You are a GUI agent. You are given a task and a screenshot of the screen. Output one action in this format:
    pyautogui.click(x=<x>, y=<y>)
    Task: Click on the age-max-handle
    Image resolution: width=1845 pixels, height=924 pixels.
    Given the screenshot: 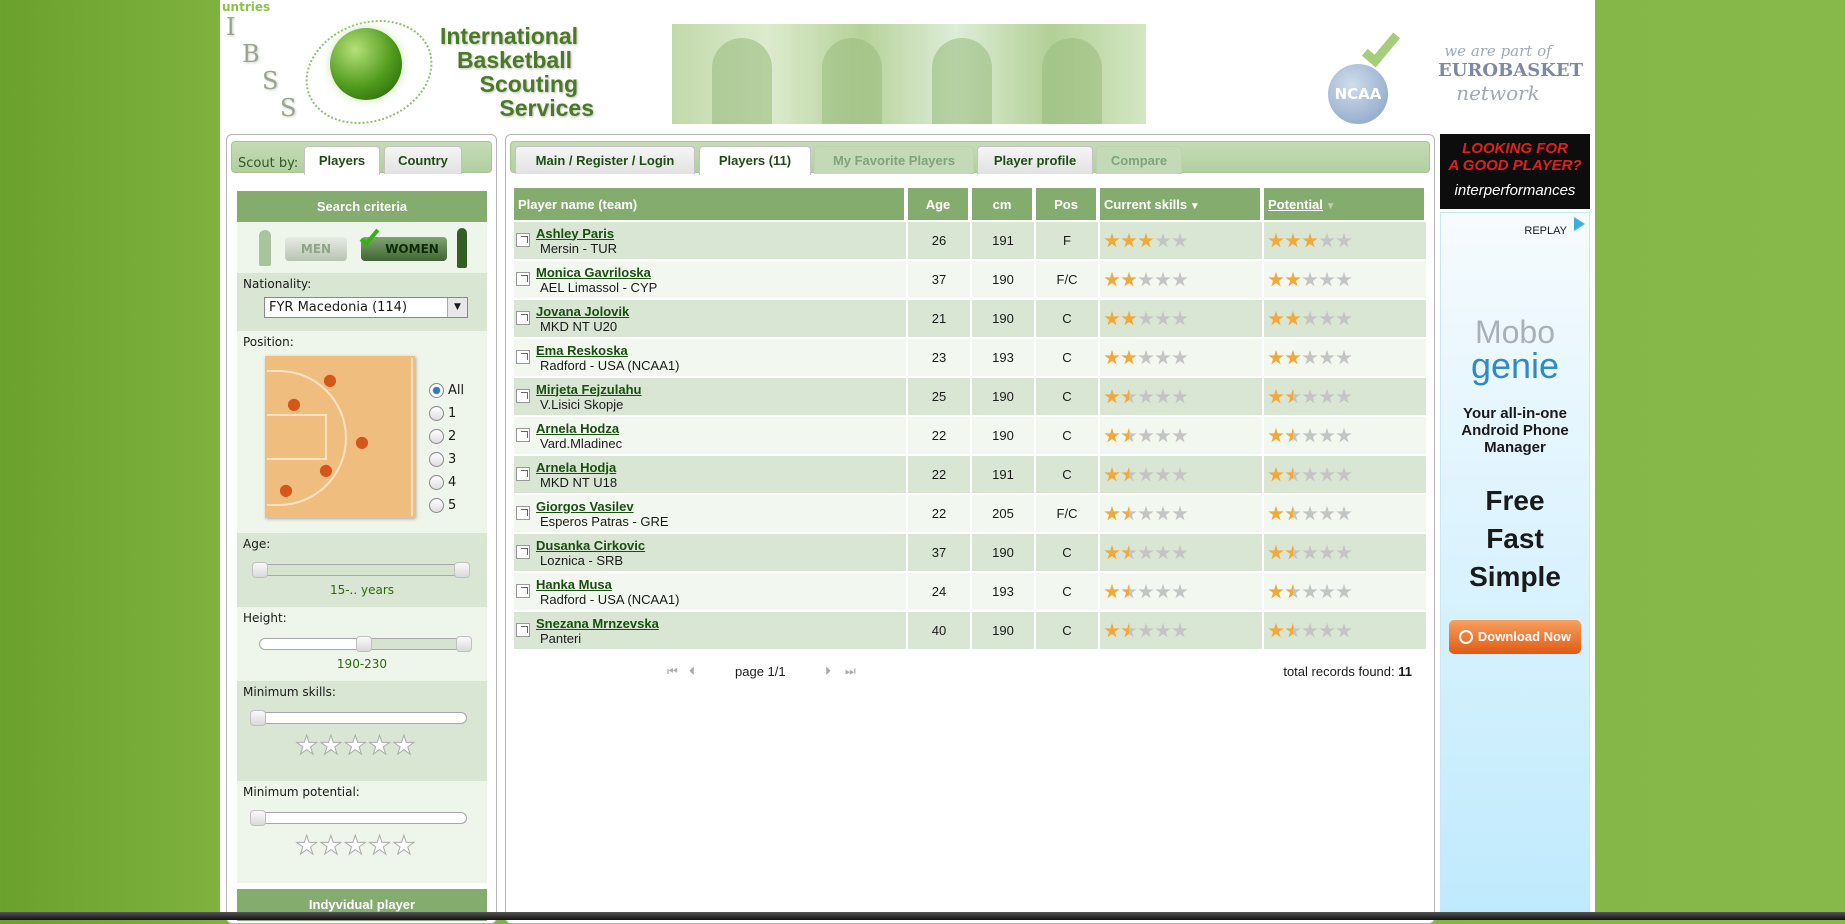 What is the action you would take?
    pyautogui.click(x=462, y=570)
    